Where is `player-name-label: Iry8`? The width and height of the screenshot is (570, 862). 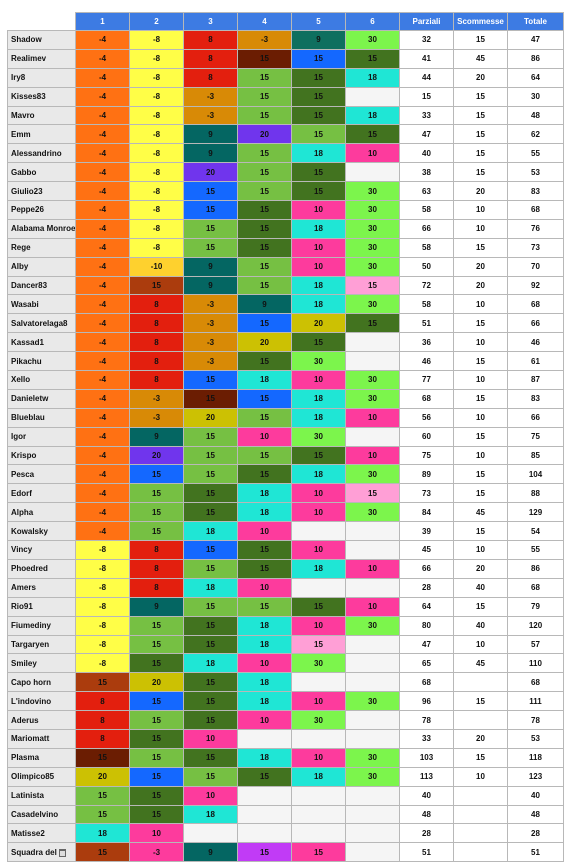 player-name-label: Iry8 is located at coordinates (18, 78).